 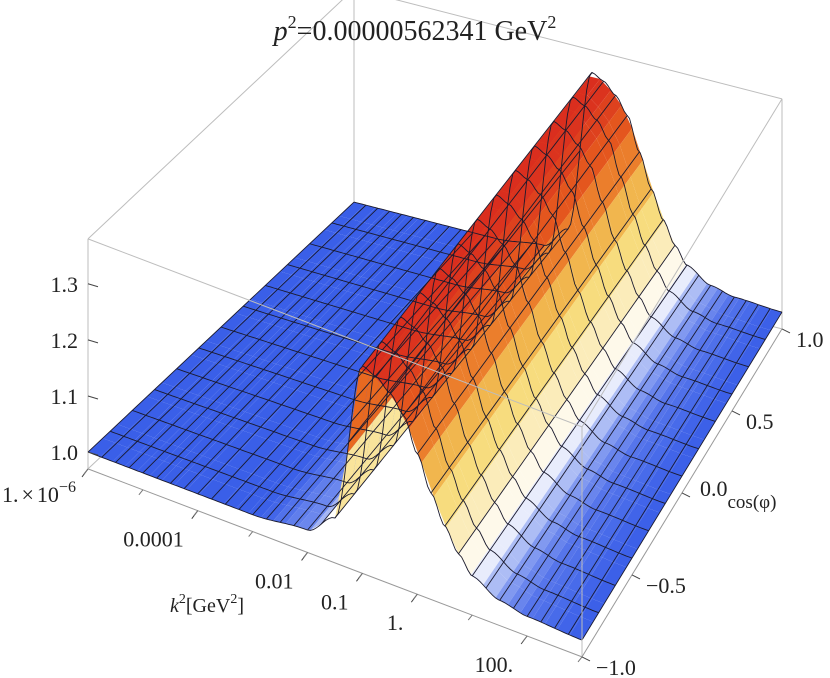 I want to click on x-tick-label: 1., so click(x=395, y=622).